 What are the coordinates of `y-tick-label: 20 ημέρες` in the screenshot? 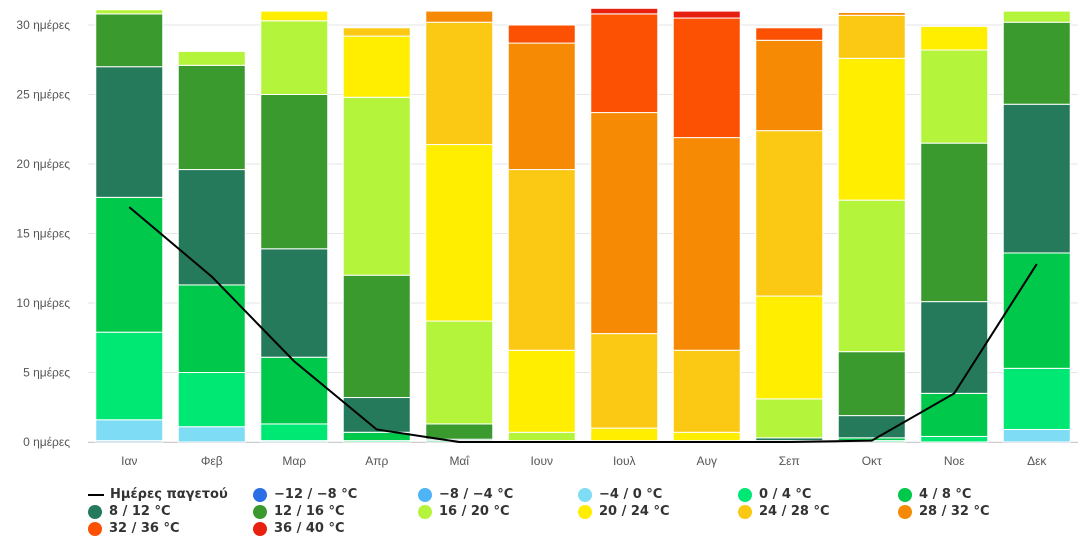 It's located at (43, 164).